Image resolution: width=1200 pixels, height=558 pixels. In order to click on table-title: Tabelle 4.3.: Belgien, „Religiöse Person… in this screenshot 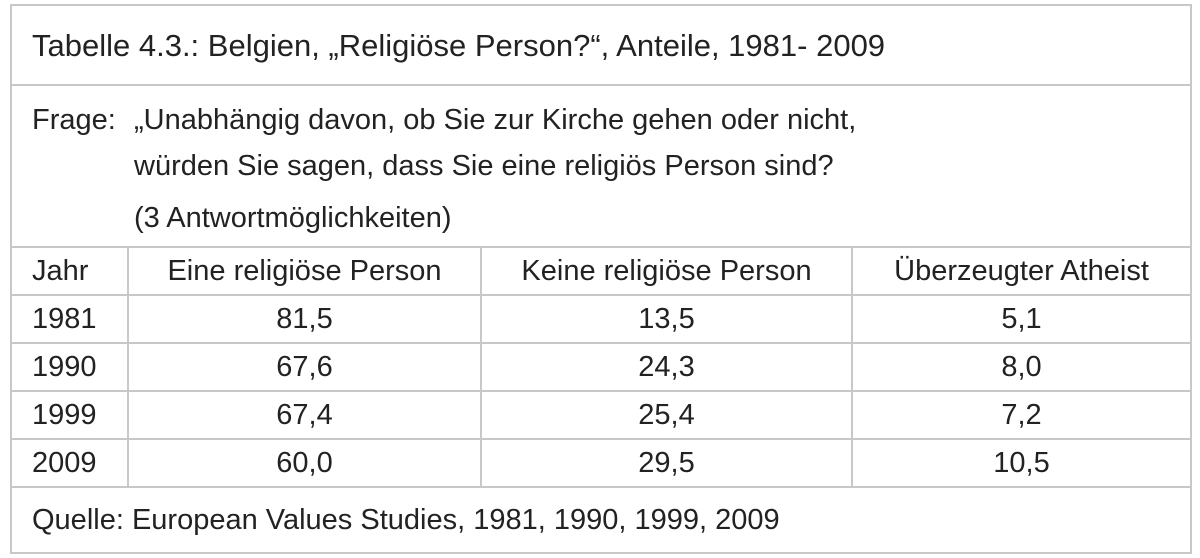, I will do `click(601, 45)`.